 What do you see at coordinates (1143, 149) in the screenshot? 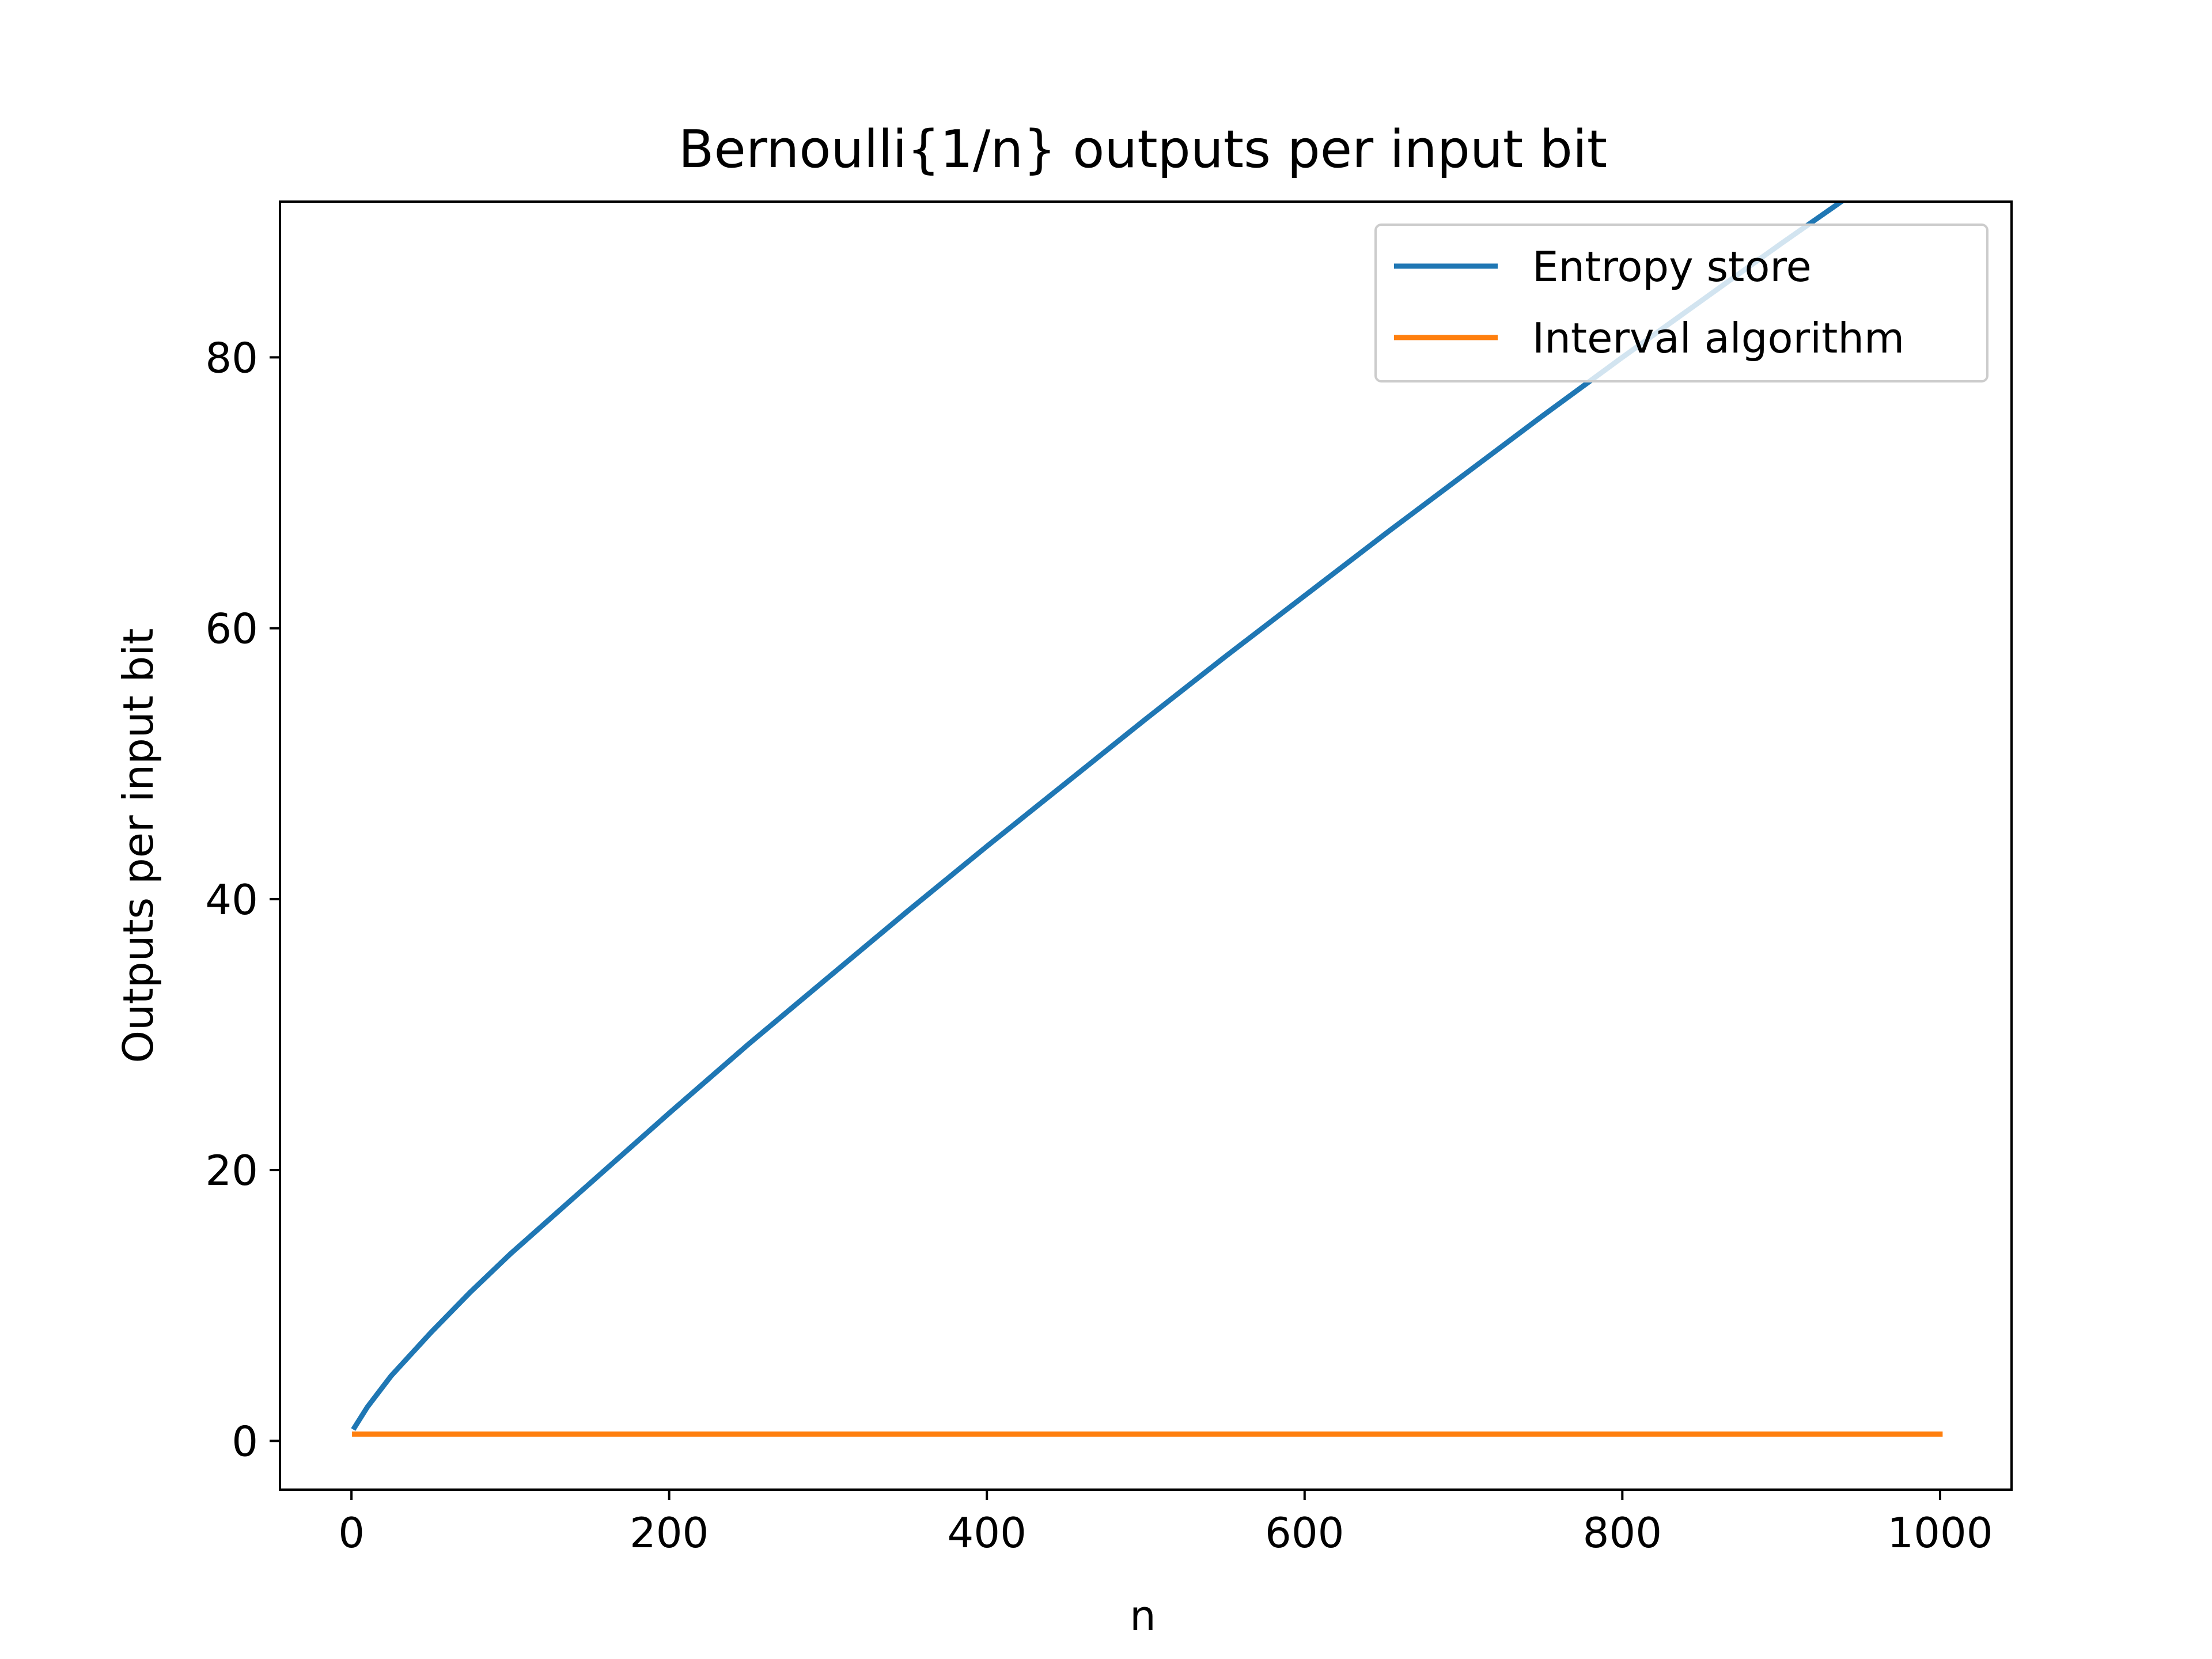
I see `chart-title: Bernoulli{1/n} outputs per input bit` at bounding box center [1143, 149].